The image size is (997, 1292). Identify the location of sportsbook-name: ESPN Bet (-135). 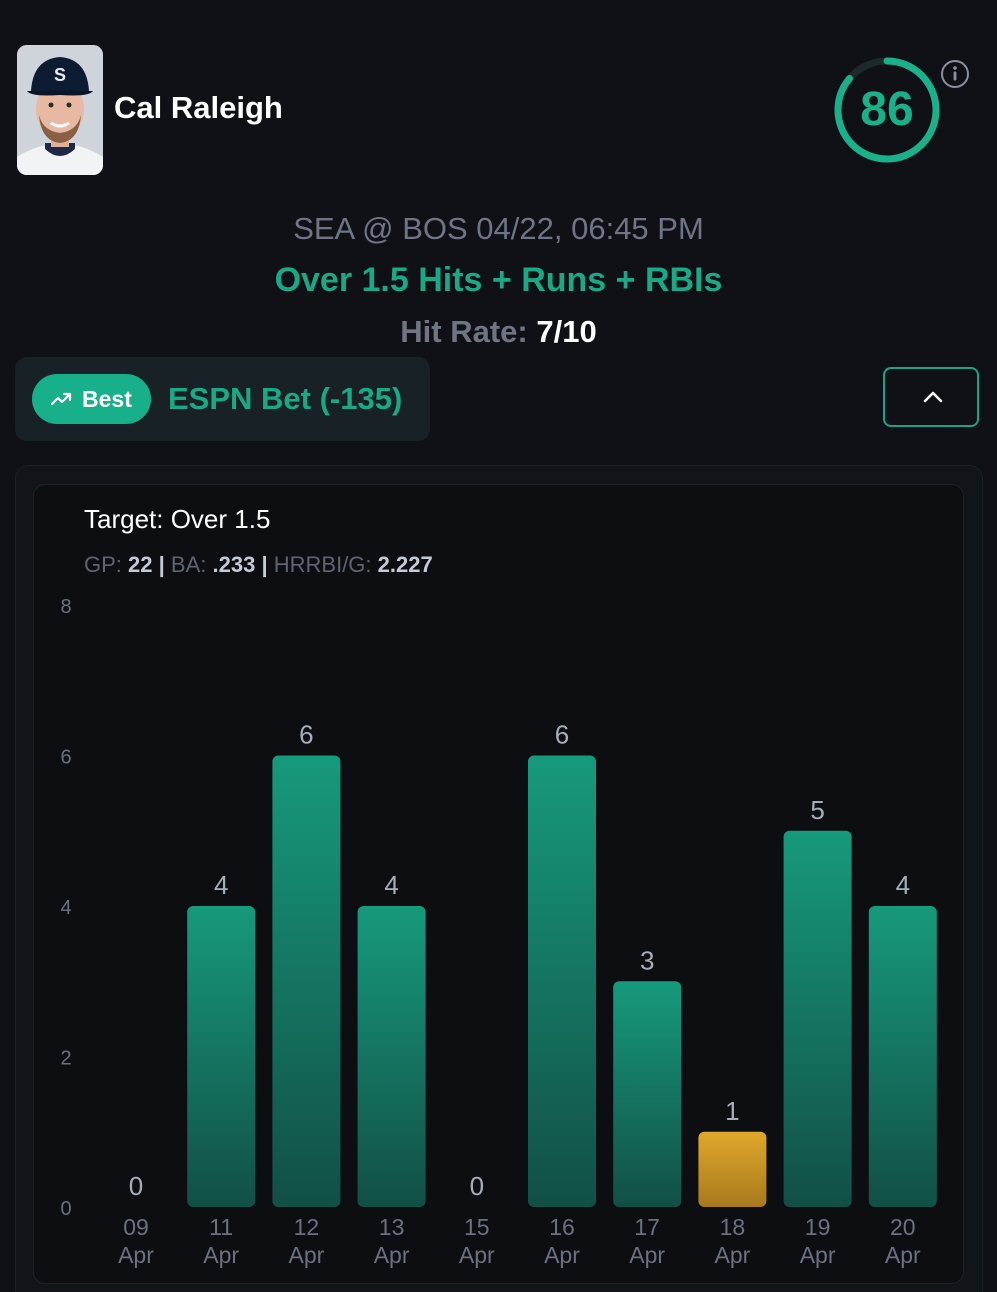
(285, 398).